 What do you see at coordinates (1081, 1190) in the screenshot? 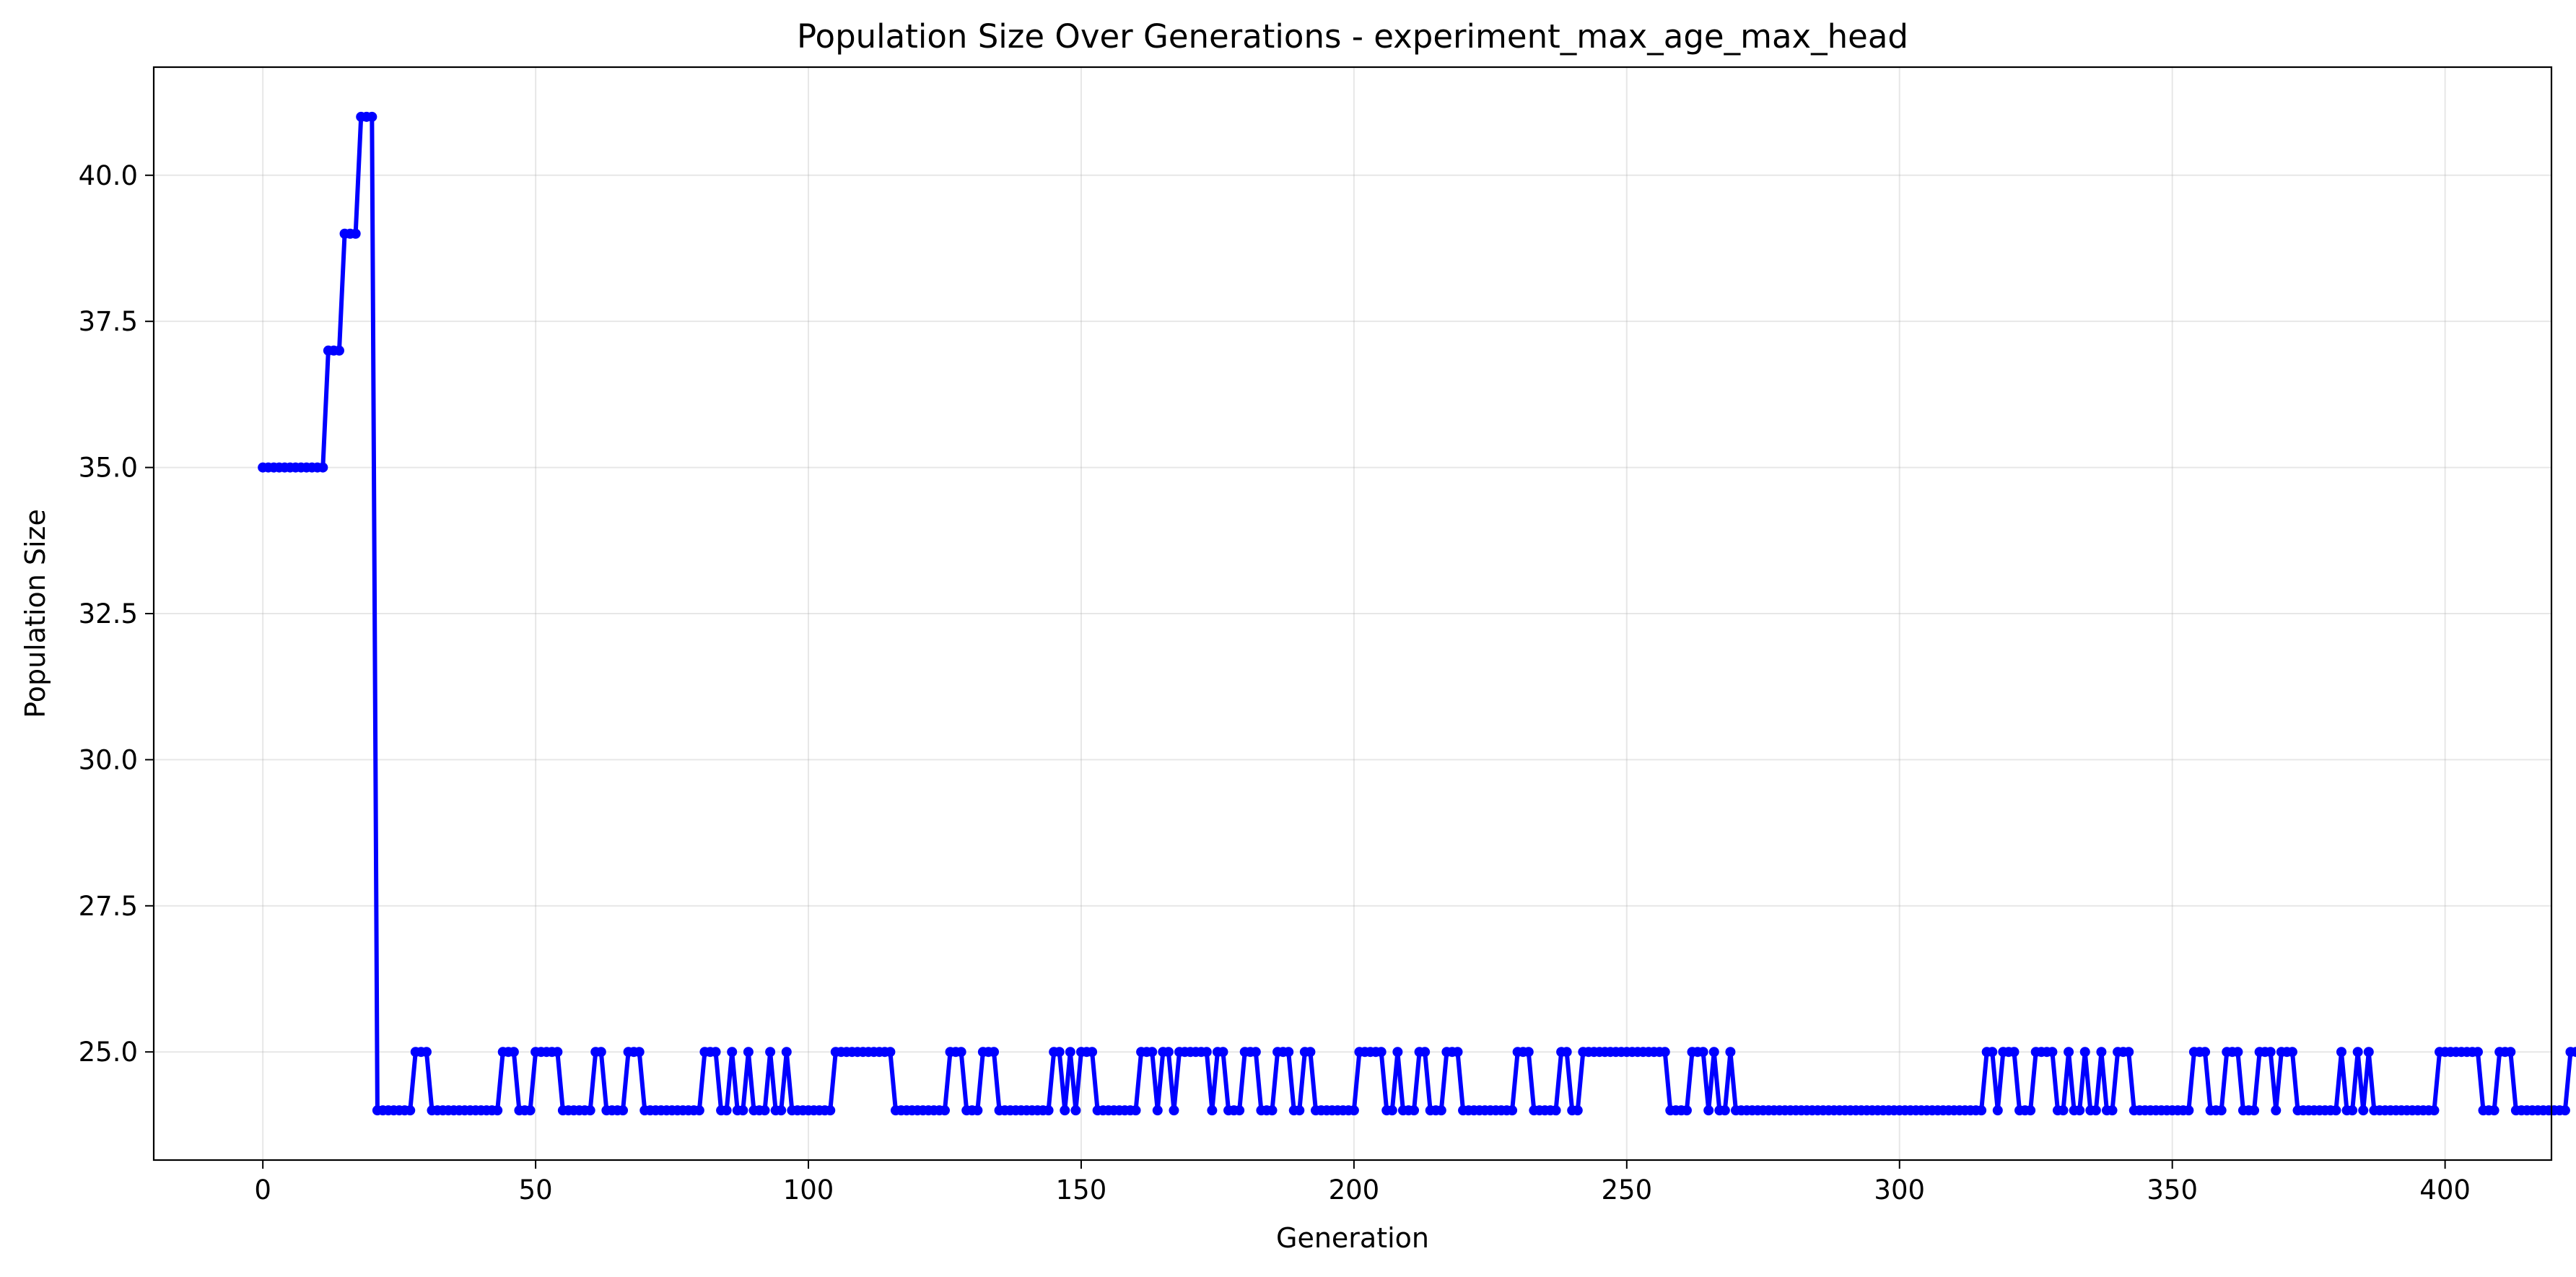
I see `x-tick-label: 150` at bounding box center [1081, 1190].